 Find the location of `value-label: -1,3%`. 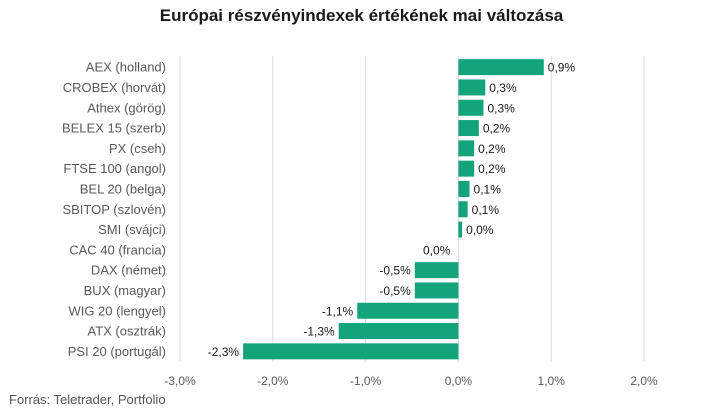

value-label: -1,3% is located at coordinates (319, 332).